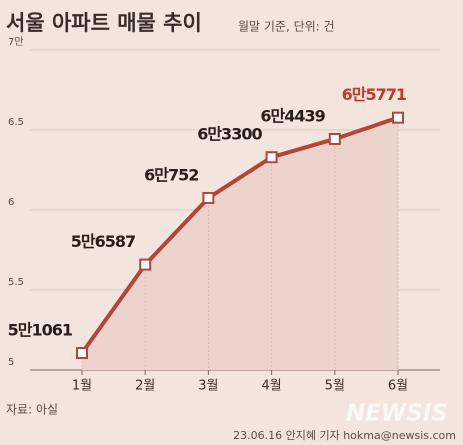  Describe the element at coordinates (208, 386) in the screenshot. I see `x-tick-label: 3월` at that location.